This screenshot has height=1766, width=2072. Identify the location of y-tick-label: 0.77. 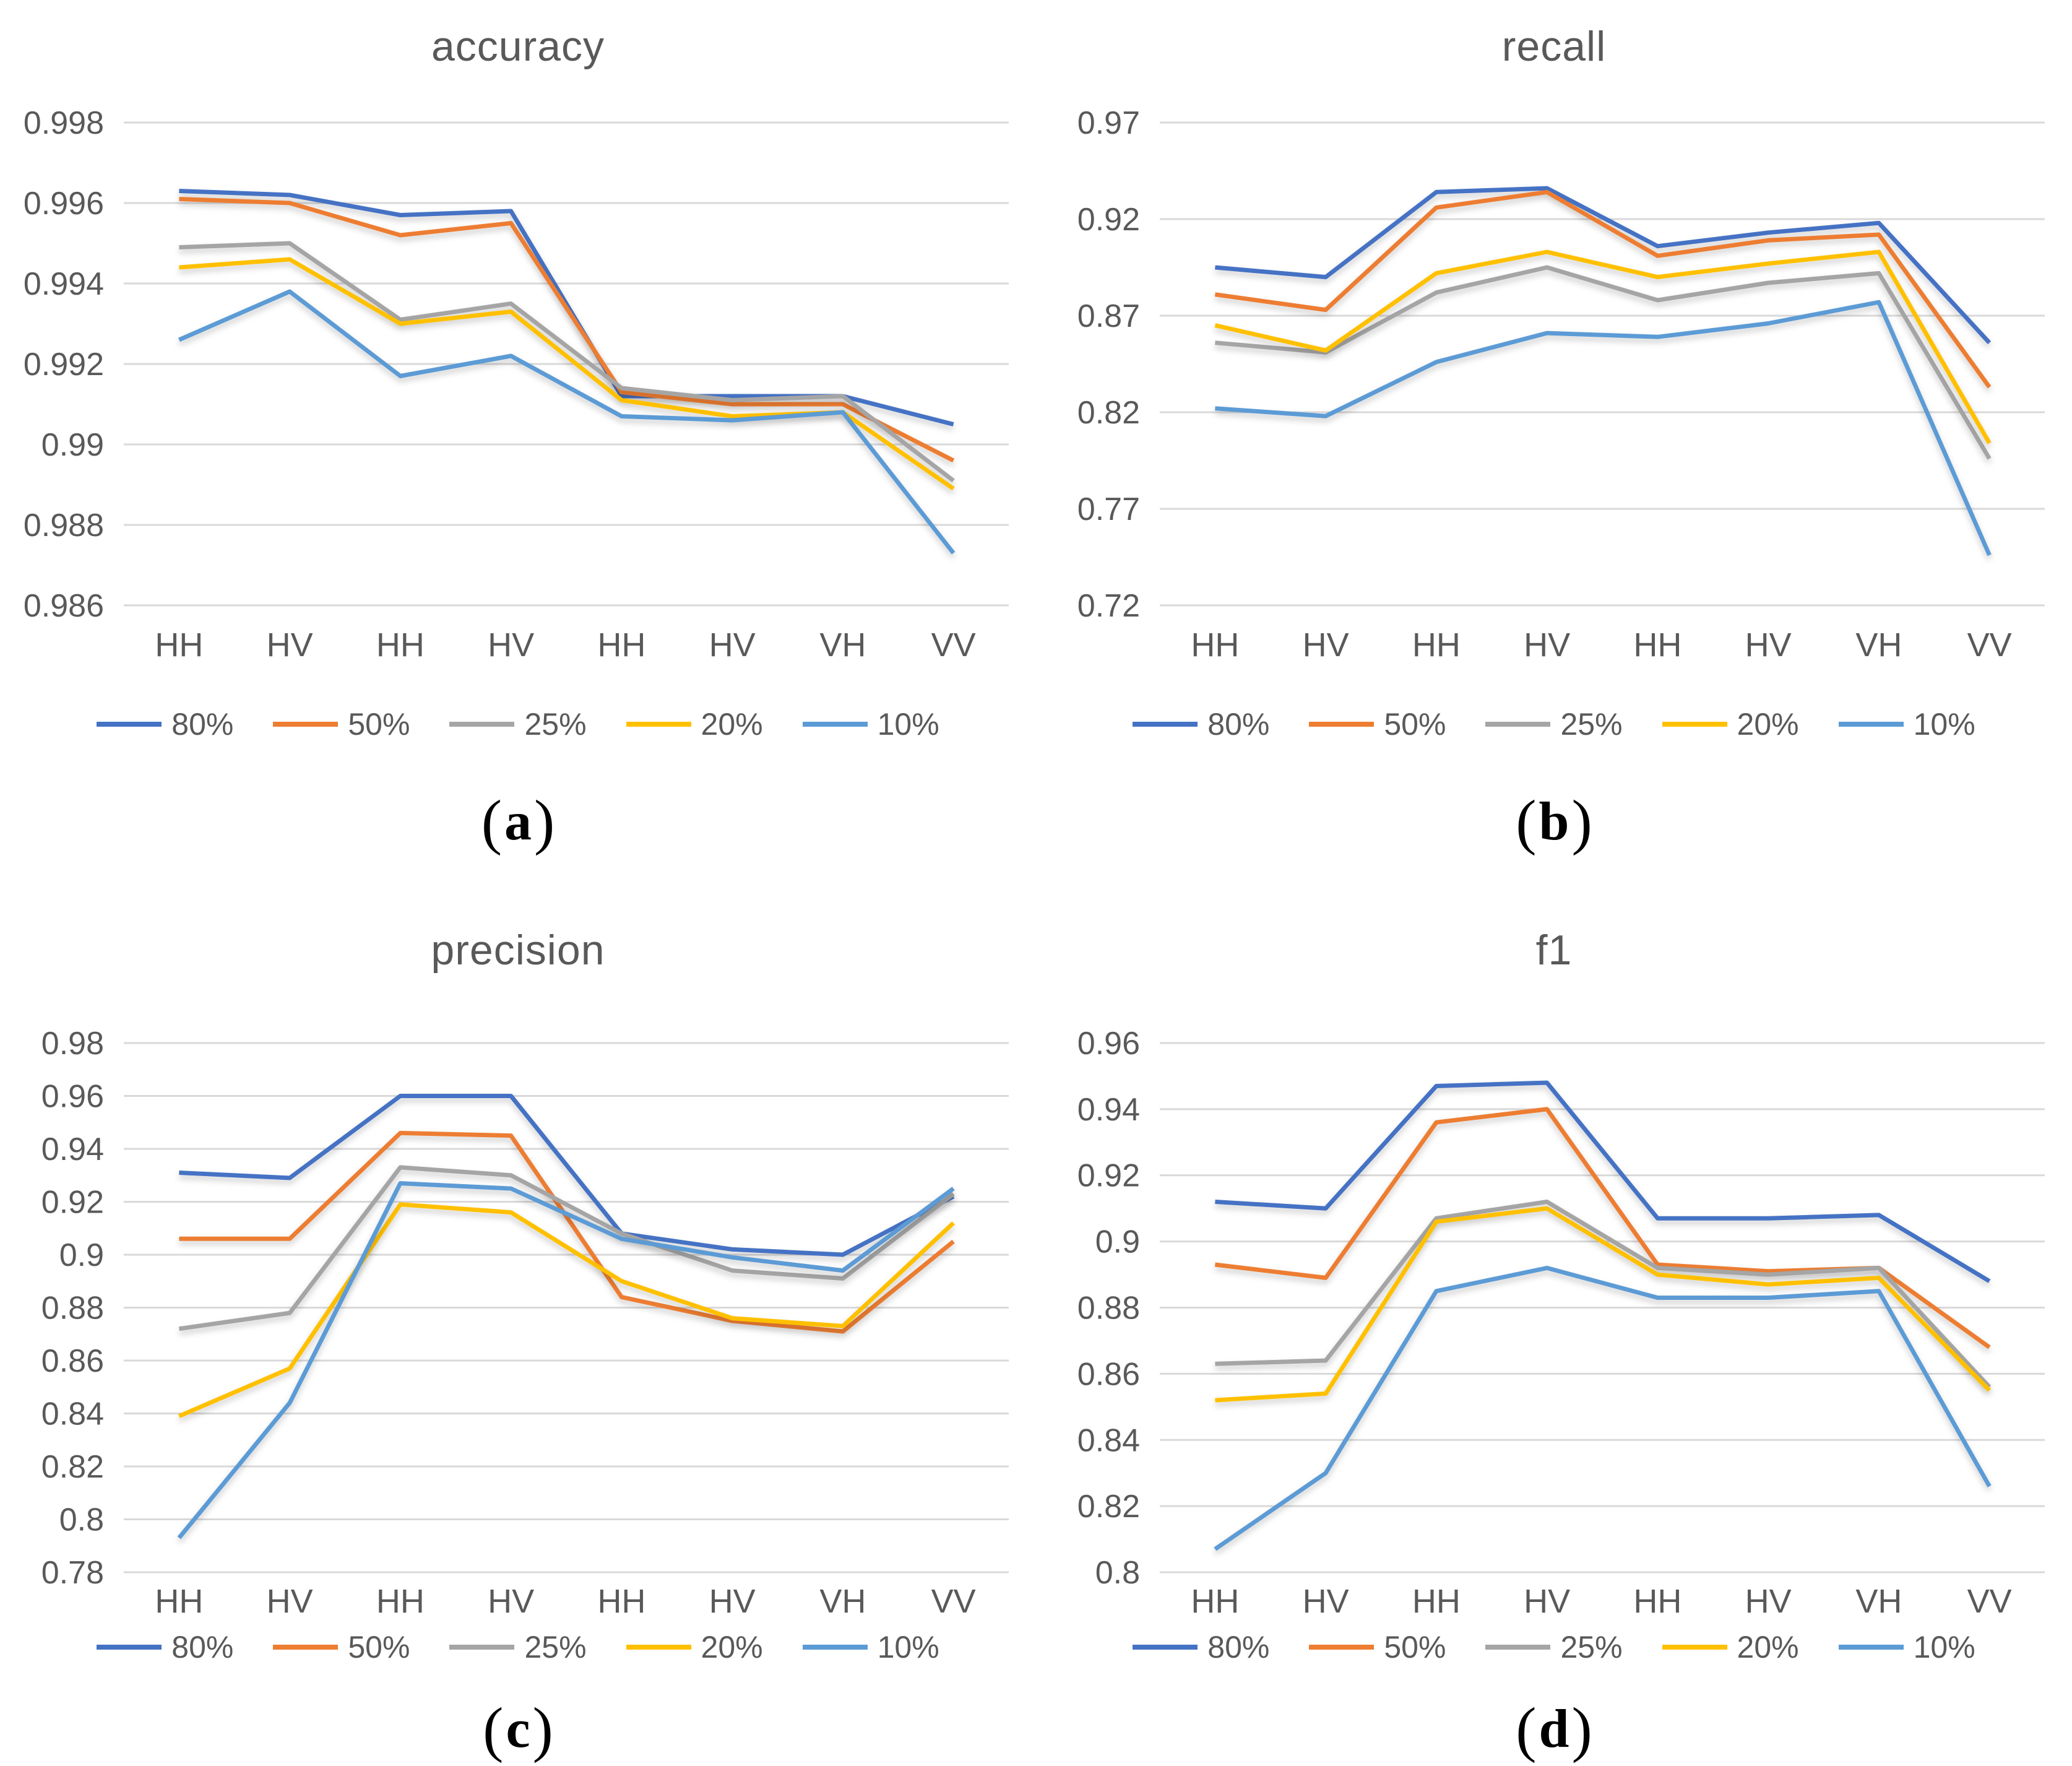
(1108, 509).